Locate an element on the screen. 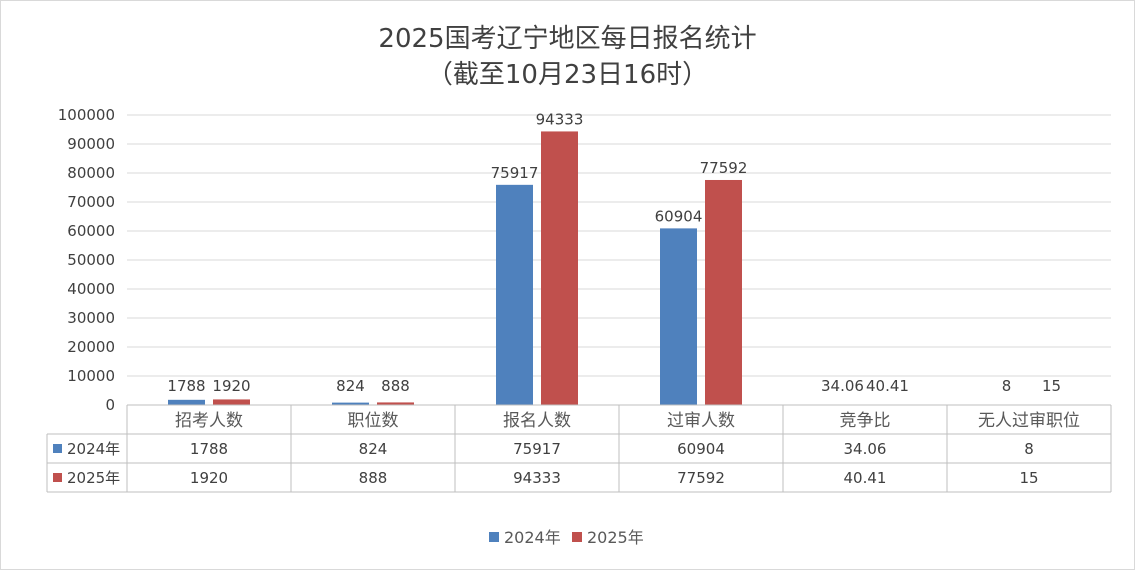  data-label: 77592 is located at coordinates (724, 168).